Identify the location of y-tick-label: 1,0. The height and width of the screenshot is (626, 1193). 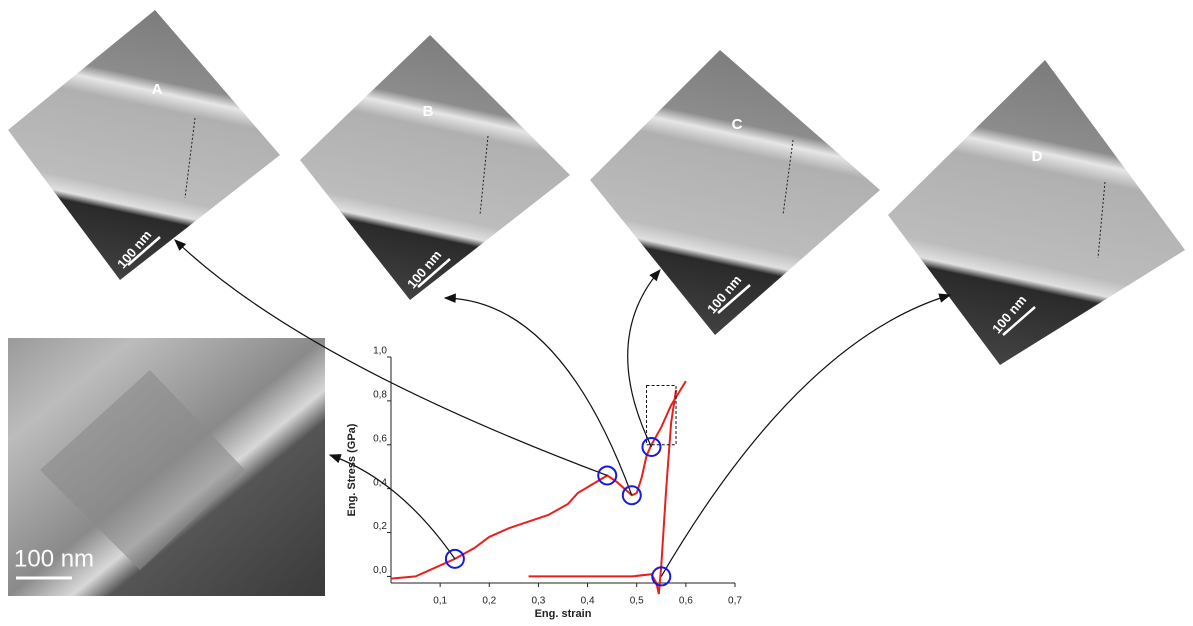
(380, 351).